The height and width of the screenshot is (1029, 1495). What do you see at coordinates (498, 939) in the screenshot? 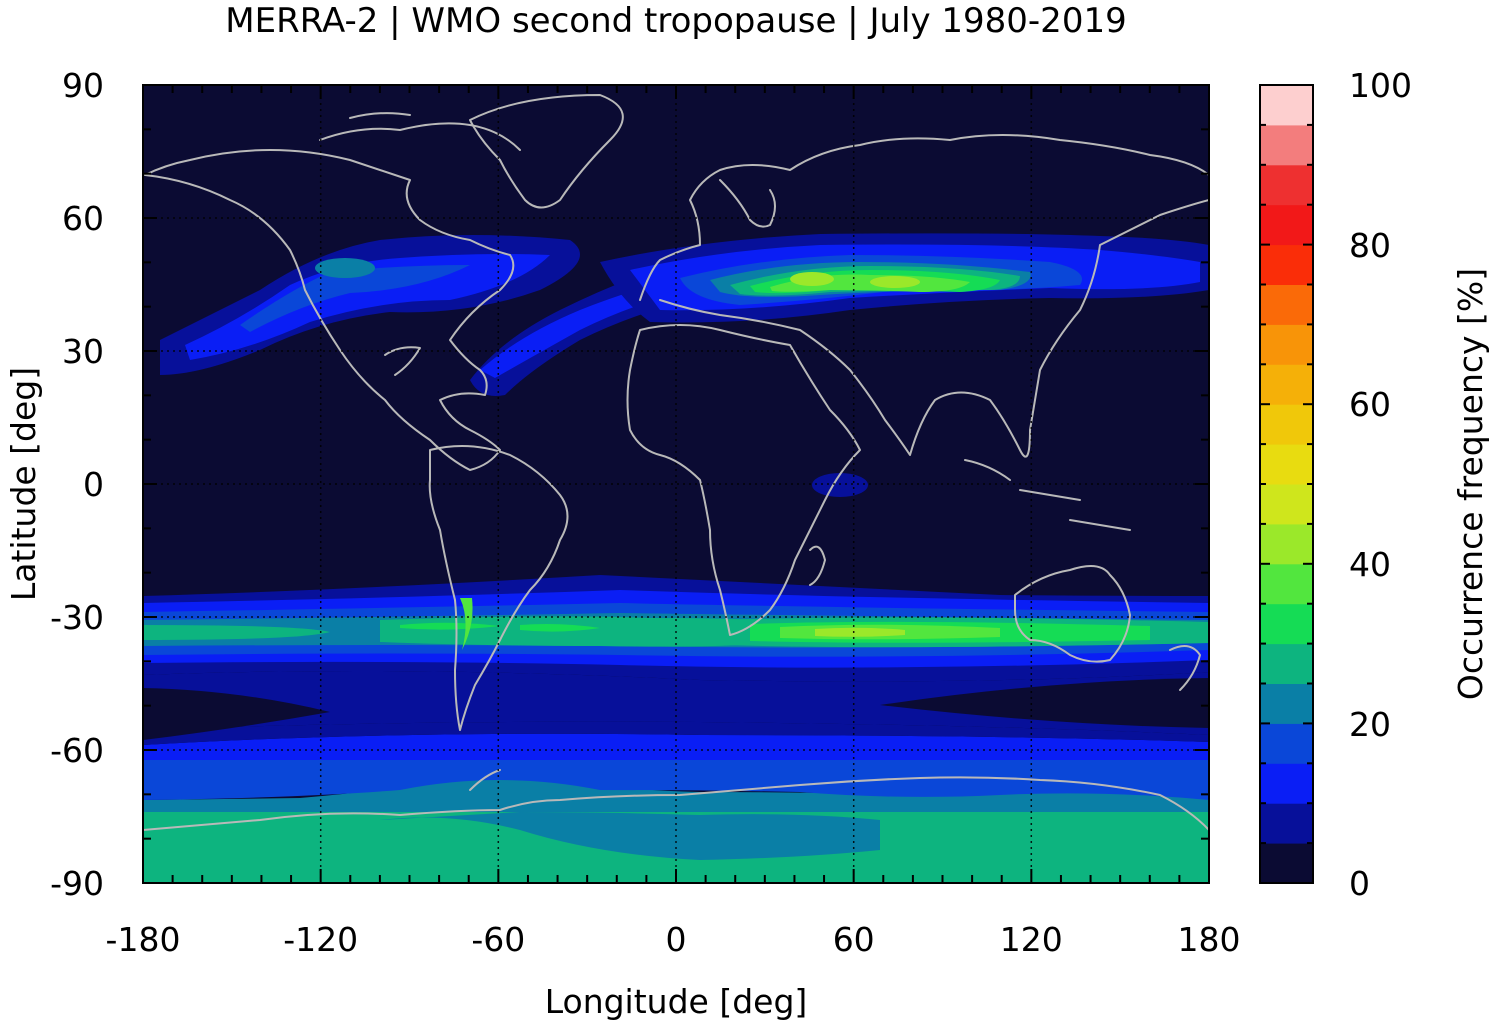
I see `x-tick-label: -60` at bounding box center [498, 939].